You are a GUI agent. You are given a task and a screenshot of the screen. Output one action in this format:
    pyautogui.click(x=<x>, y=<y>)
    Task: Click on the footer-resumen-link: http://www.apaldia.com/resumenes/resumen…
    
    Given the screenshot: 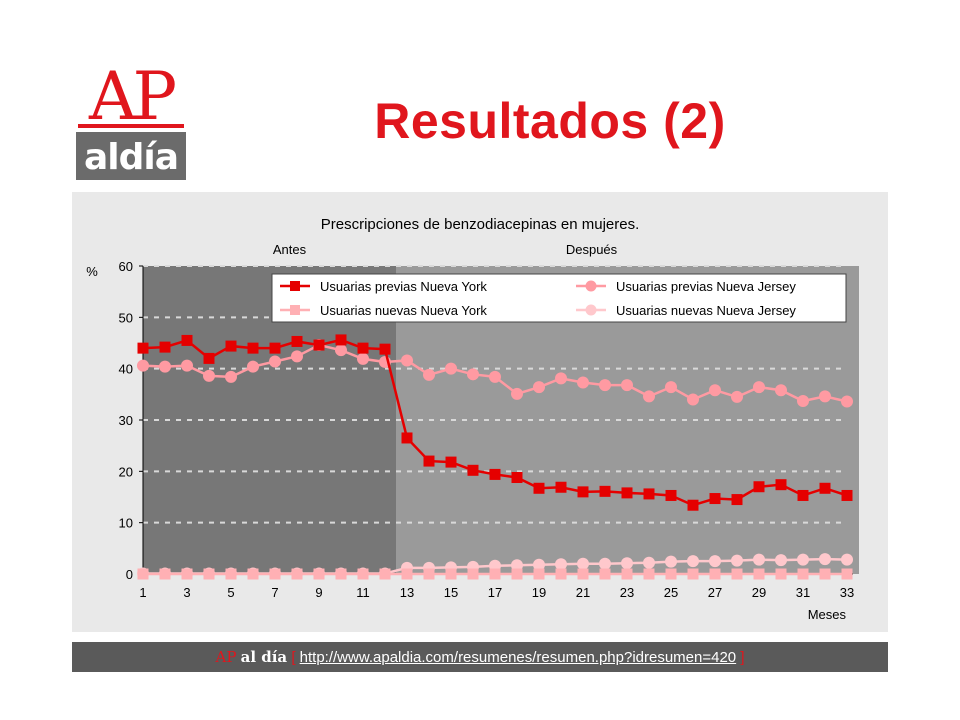 What is the action you would take?
    pyautogui.click(x=518, y=657)
    